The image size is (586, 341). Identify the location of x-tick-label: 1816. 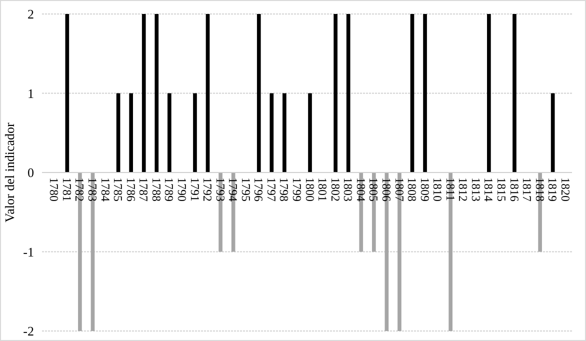
(514, 190).